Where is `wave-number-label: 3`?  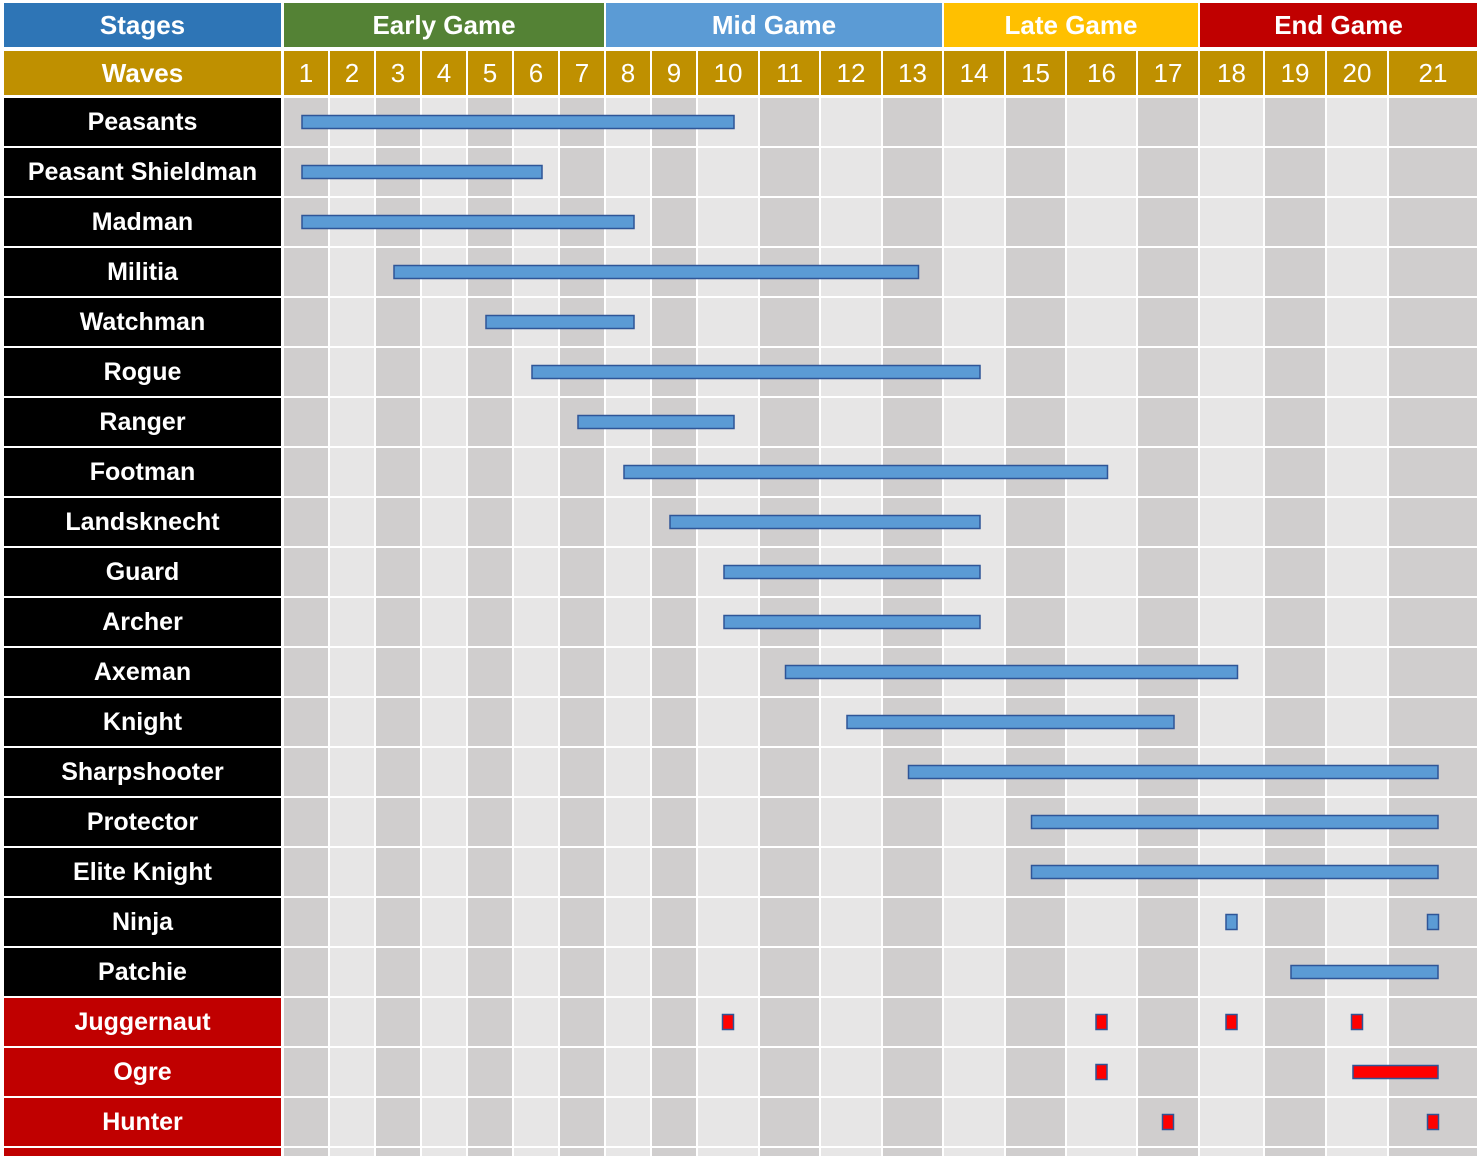
wave-number-label: 3 is located at coordinates (398, 73).